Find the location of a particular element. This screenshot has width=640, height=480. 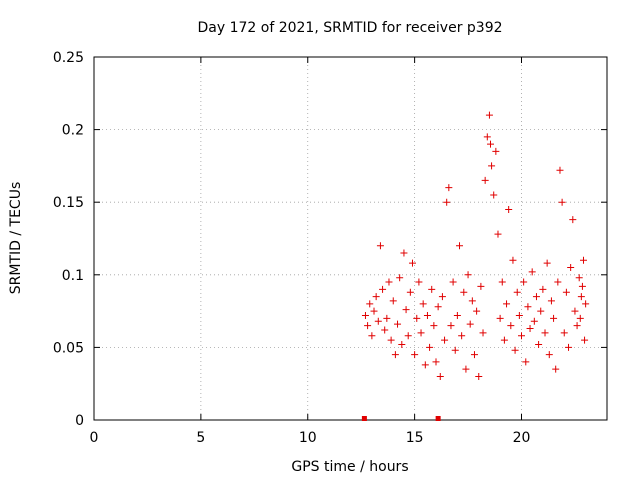

y-tick-label: 0.15 is located at coordinates (68, 203).